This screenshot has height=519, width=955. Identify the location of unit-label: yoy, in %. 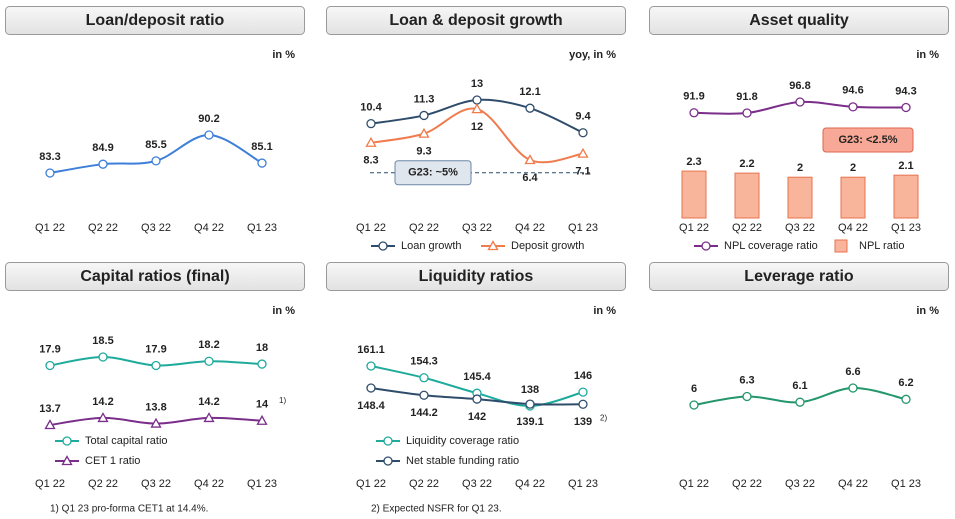
(592, 55).